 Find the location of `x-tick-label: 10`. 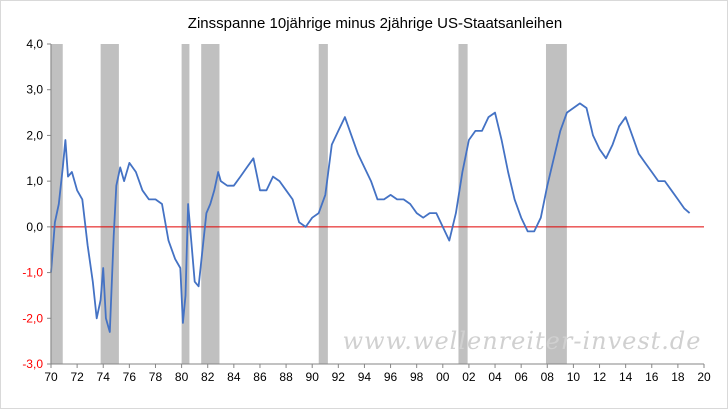

x-tick-label: 10 is located at coordinates (574, 377).